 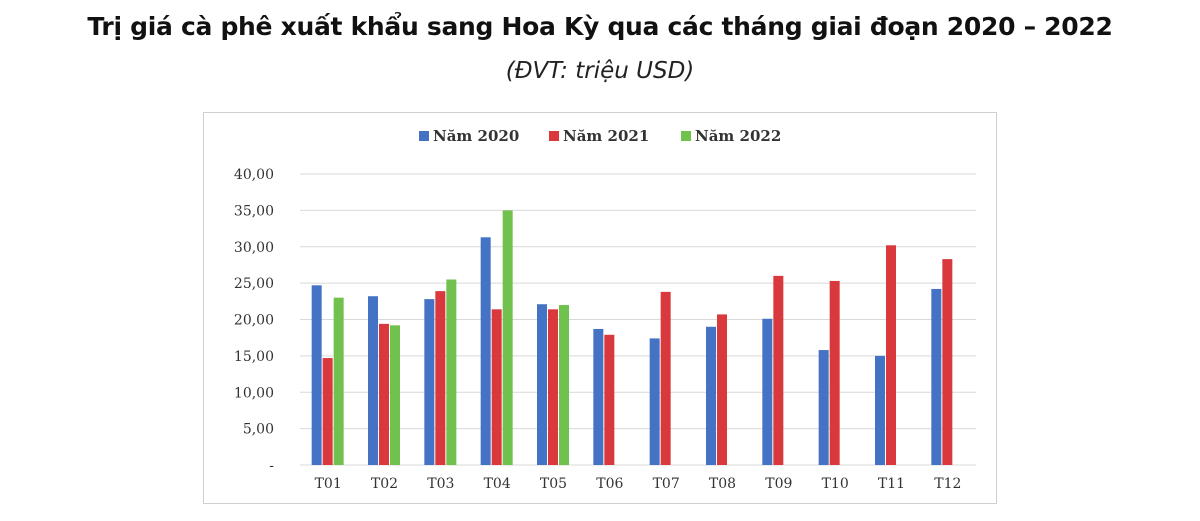 What do you see at coordinates (451, 372) in the screenshot?
I see `bar-năm-2022-t03` at bounding box center [451, 372].